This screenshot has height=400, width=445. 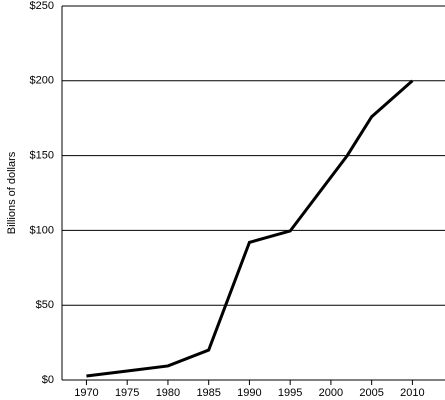 I want to click on x-tick-label: 1980, so click(x=168, y=393).